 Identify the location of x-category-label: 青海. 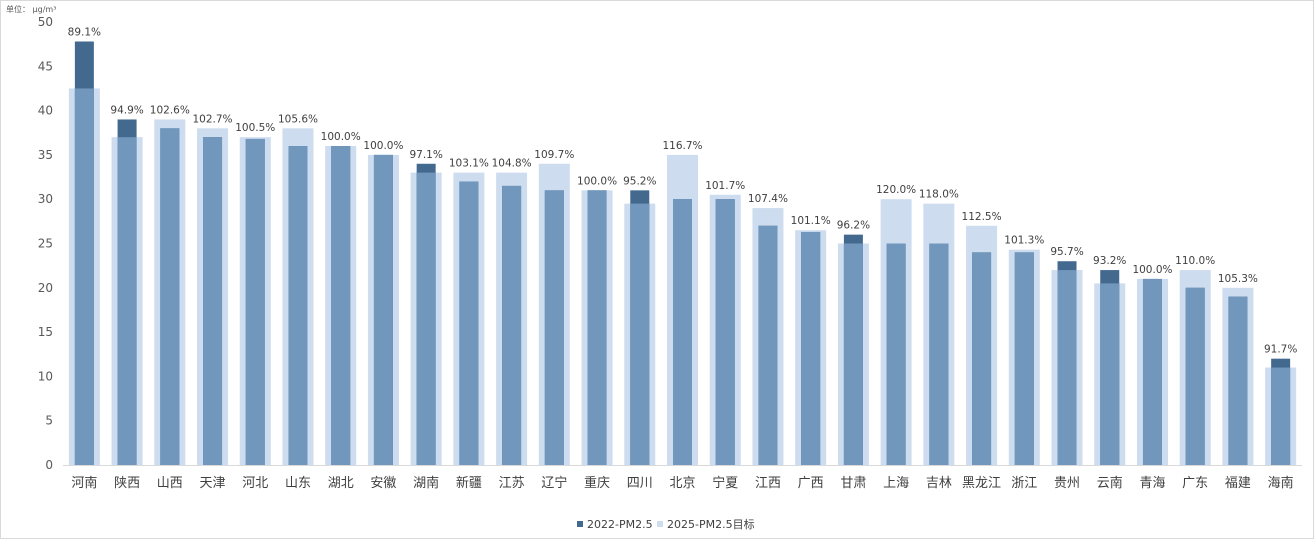
(1152, 483).